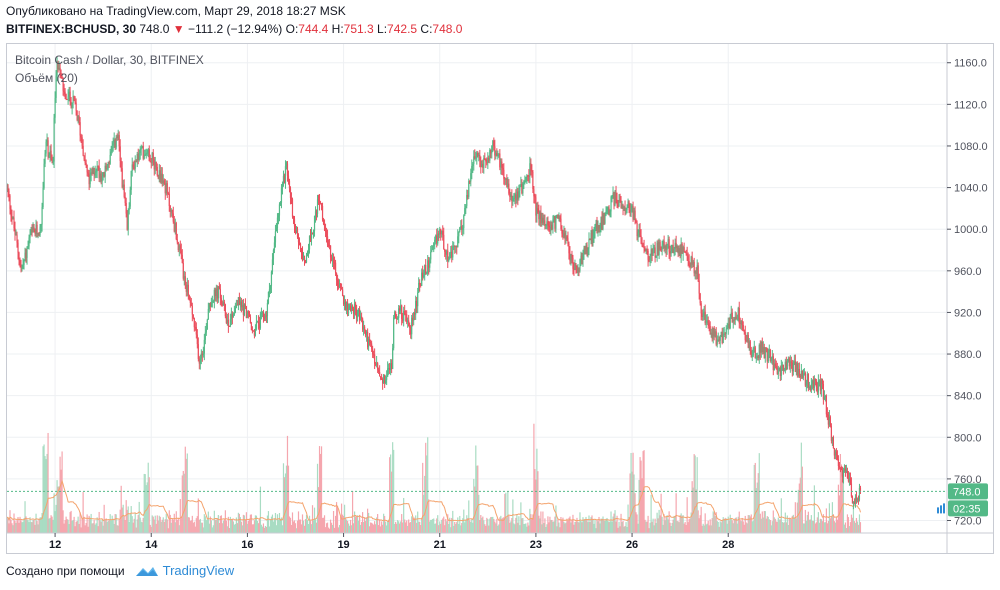  What do you see at coordinates (198, 570) in the screenshot?
I see `tradingview-brand: TradingView` at bounding box center [198, 570].